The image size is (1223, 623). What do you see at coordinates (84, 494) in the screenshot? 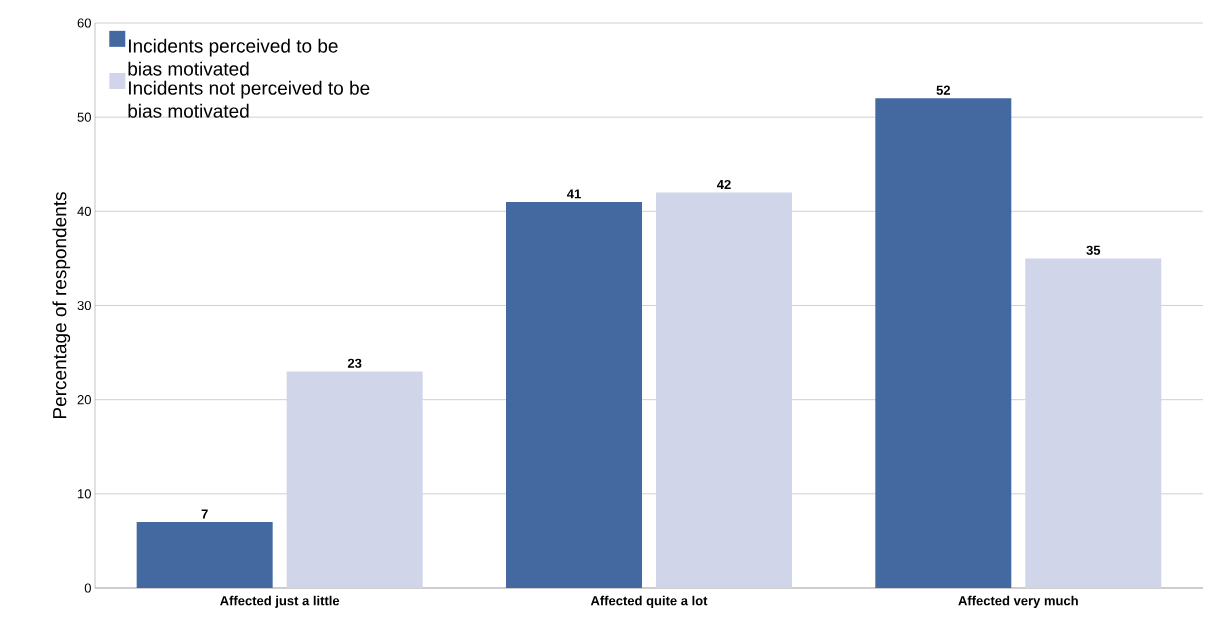
I see `y-tick-label: 10` at bounding box center [84, 494].